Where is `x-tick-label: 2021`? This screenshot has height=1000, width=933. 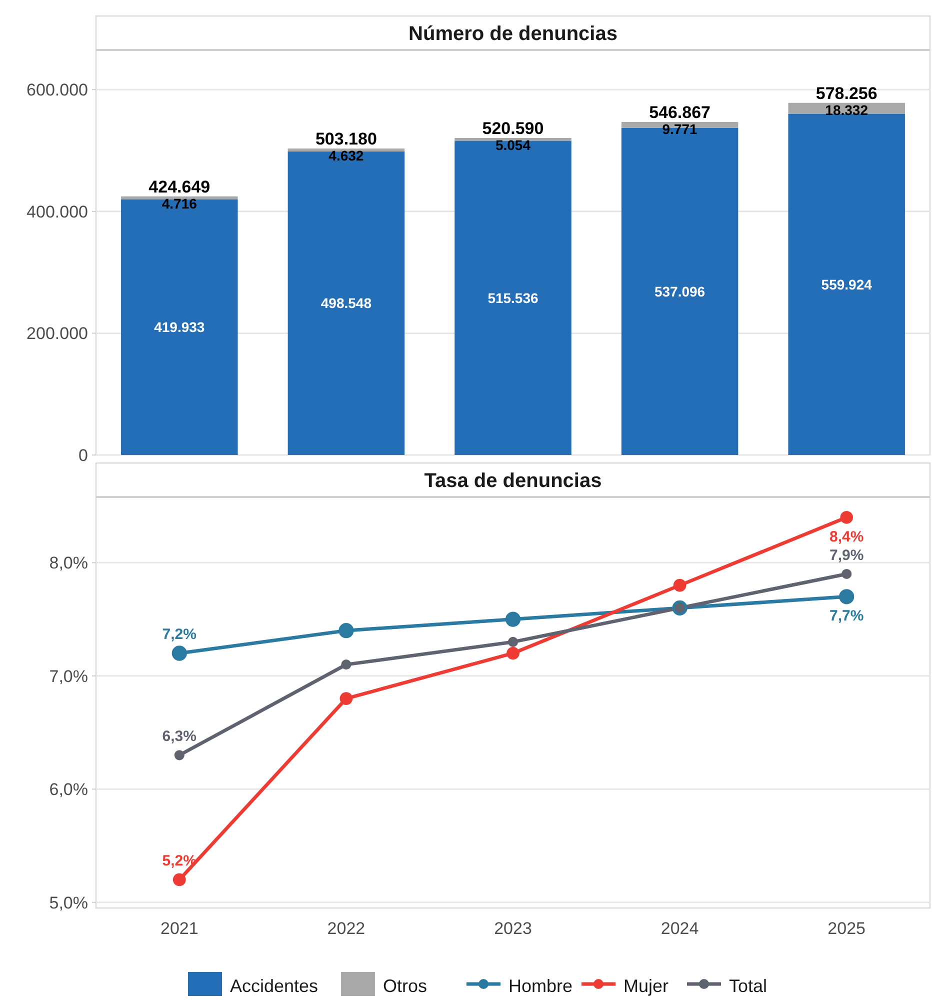 x-tick-label: 2021 is located at coordinates (179, 928).